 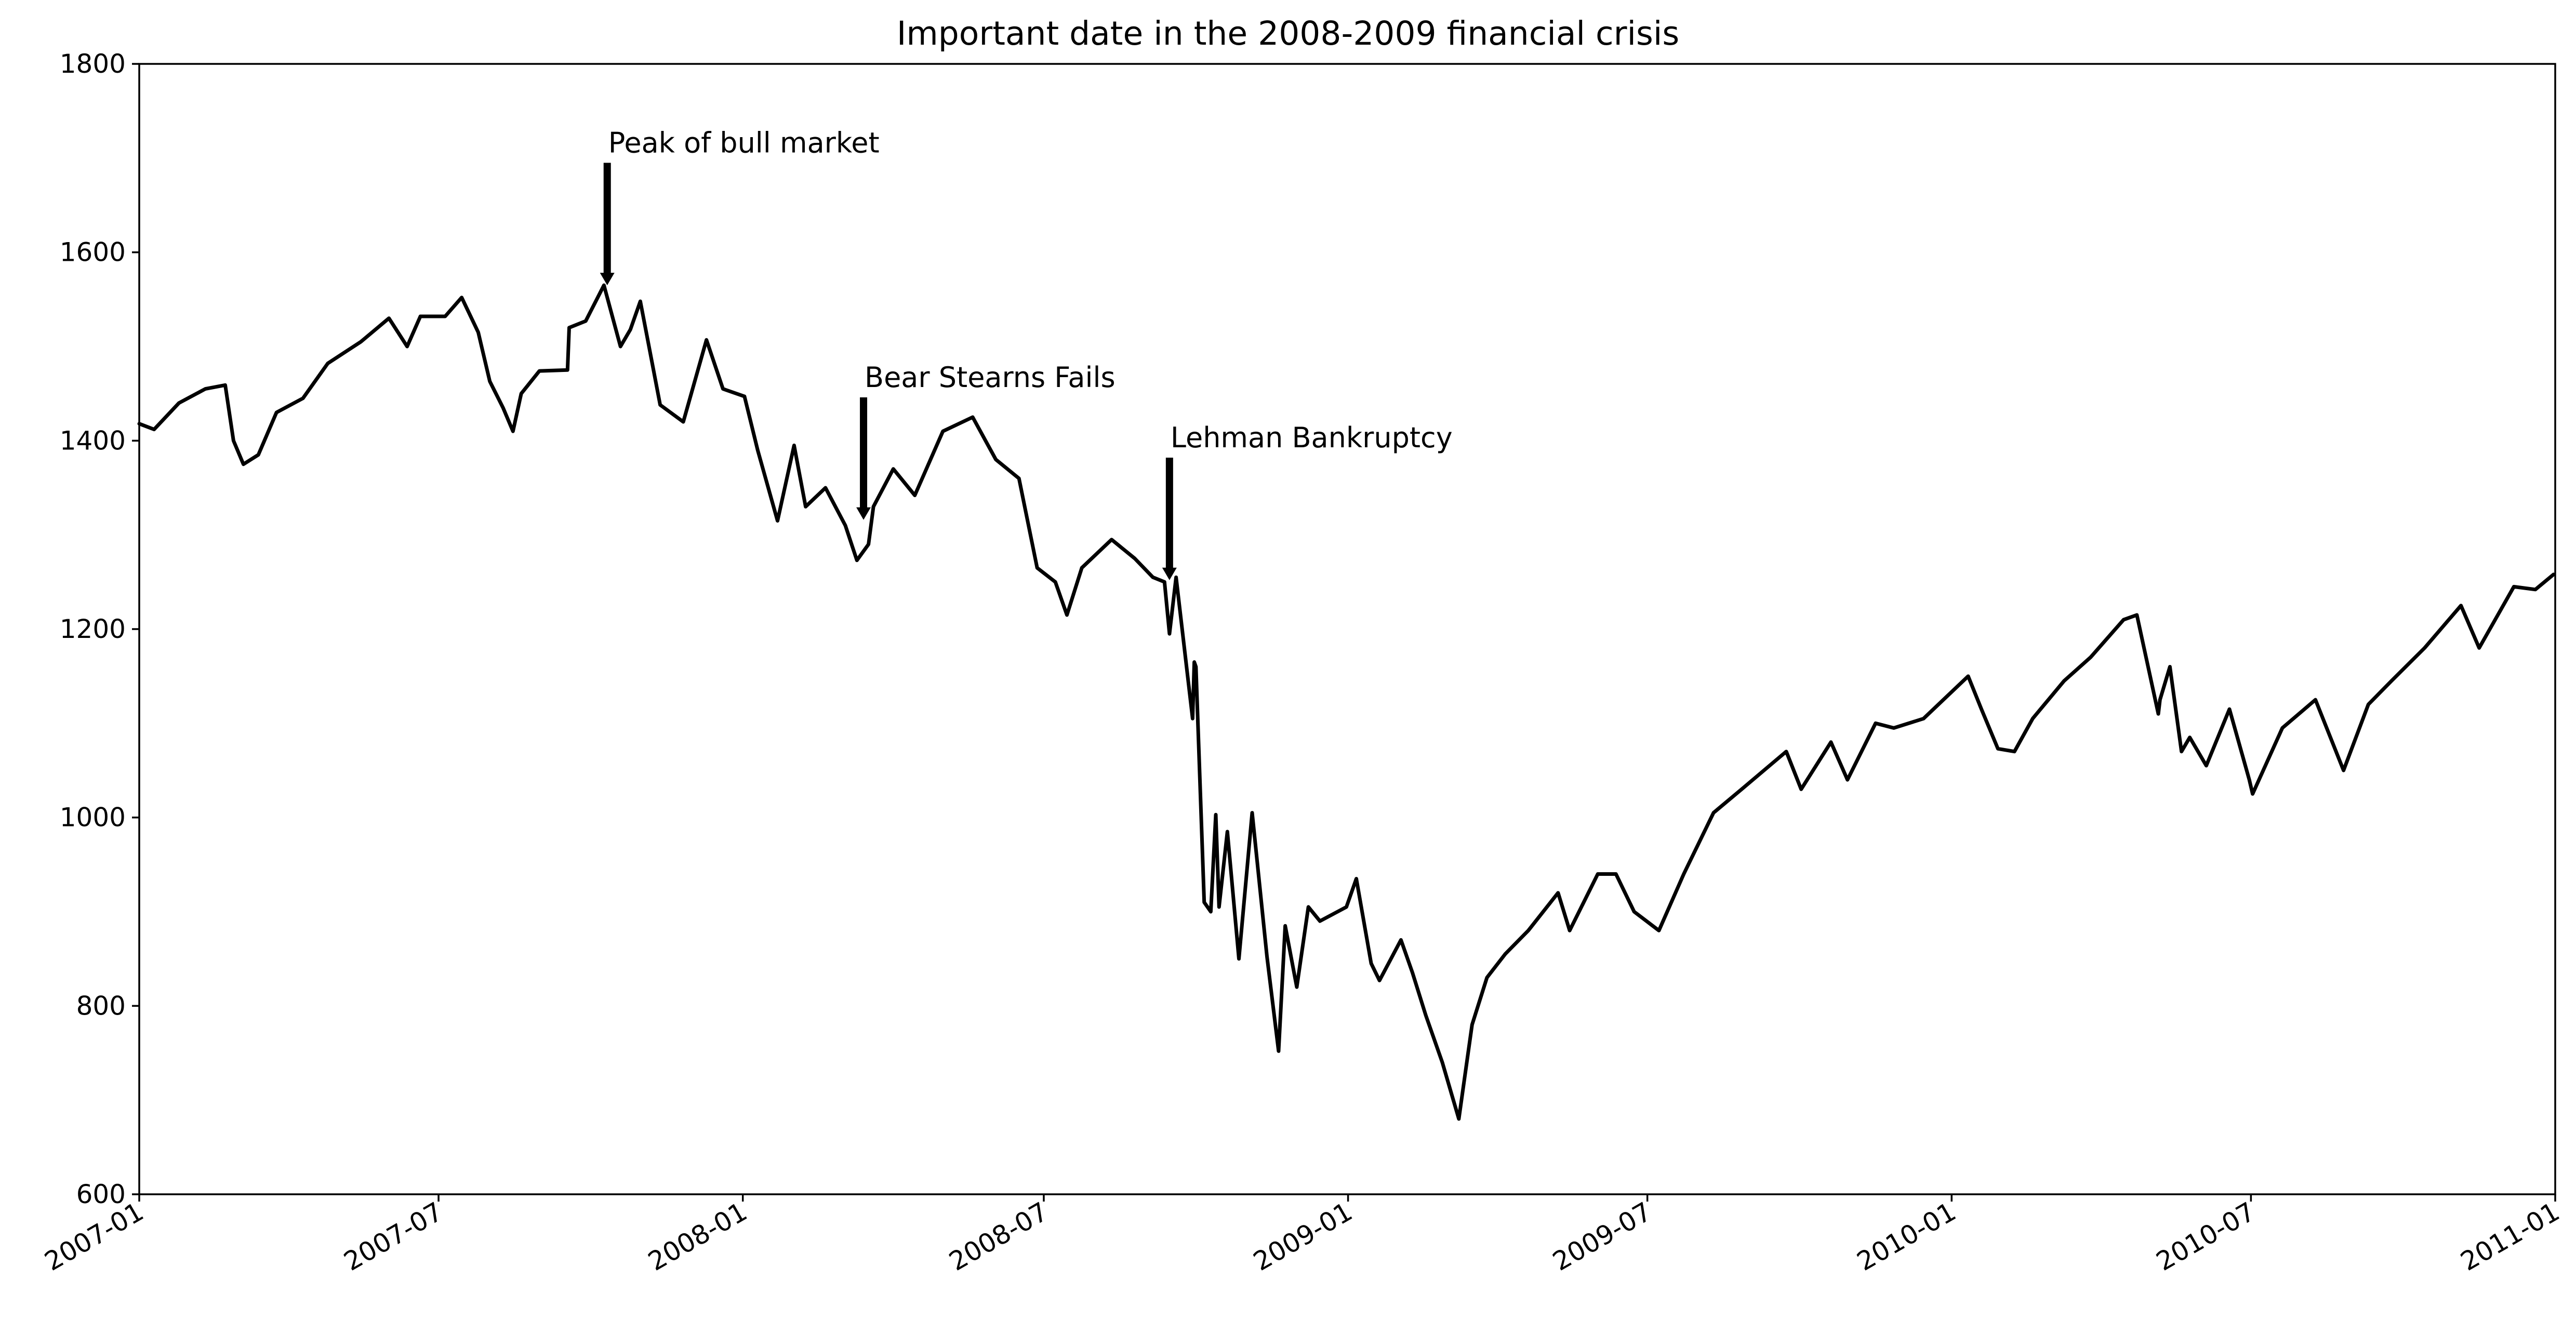 I want to click on annotation-label: Lehman Bankruptcy, so click(x=1312, y=437).